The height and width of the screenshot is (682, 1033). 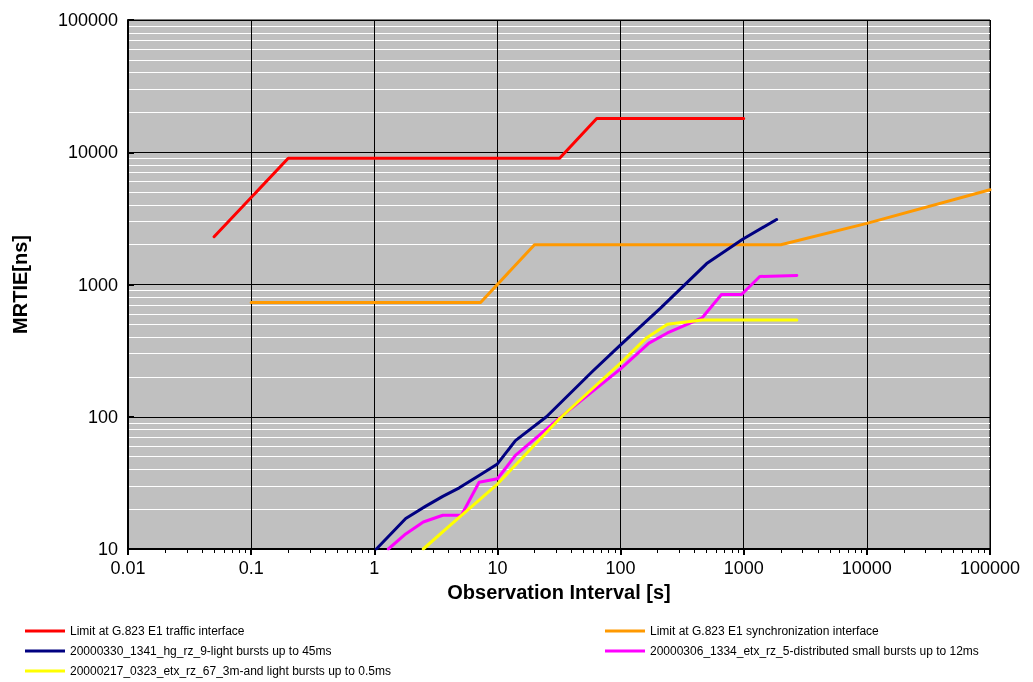 I want to click on y-tick-label: 10000, so click(x=92, y=152).